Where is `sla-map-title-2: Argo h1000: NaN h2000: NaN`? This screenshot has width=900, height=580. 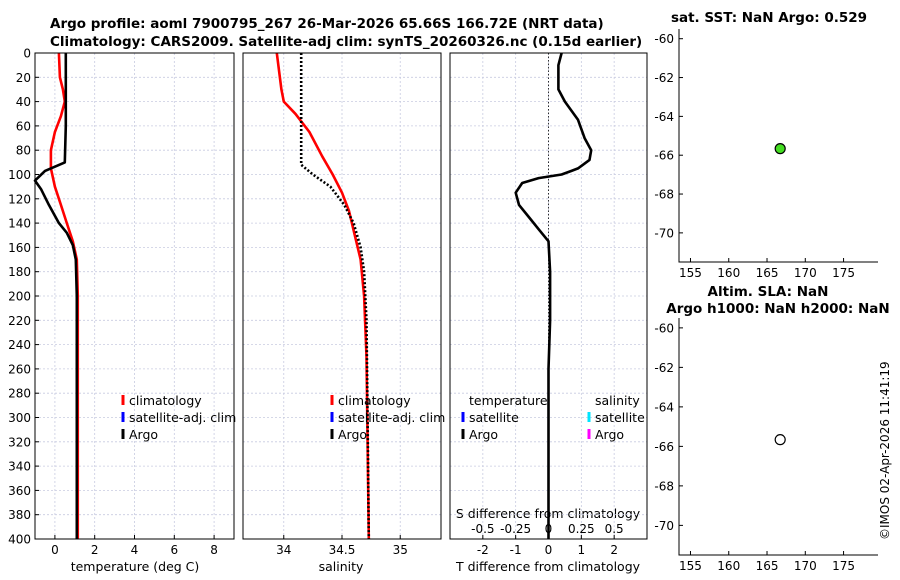
sla-map-title-2: Argo h1000: NaN h2000: NaN is located at coordinates (777, 309).